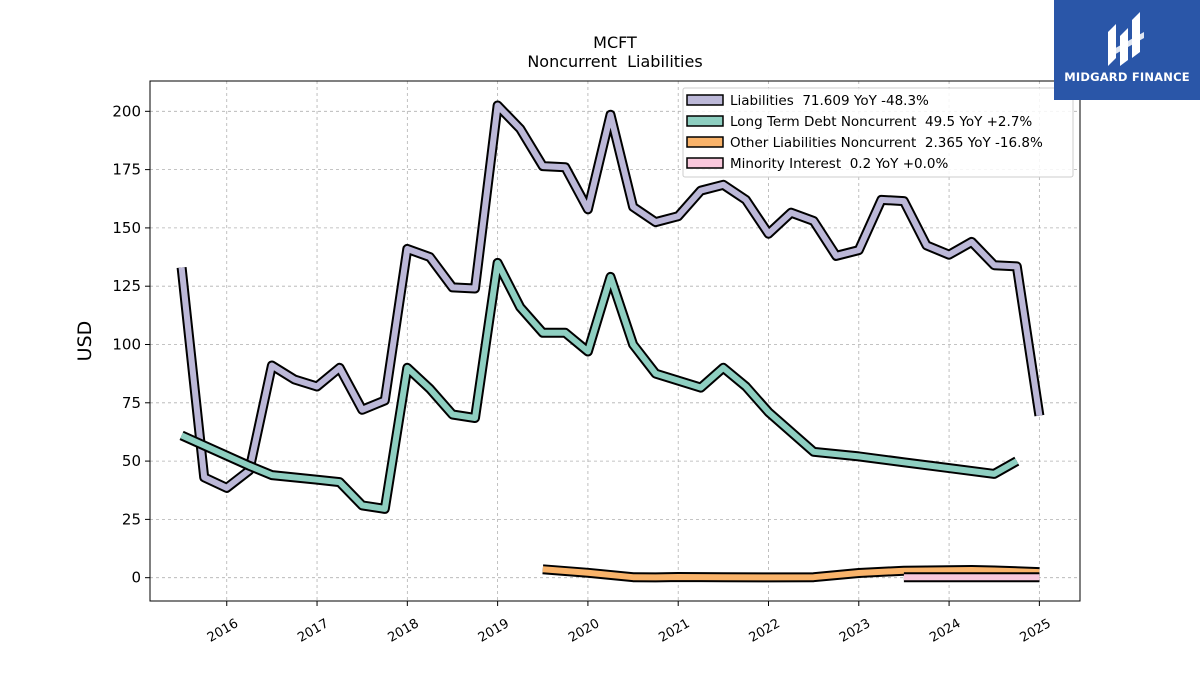 The image size is (1200, 675). What do you see at coordinates (126, 170) in the screenshot?
I see `y-tick-label: 175` at bounding box center [126, 170].